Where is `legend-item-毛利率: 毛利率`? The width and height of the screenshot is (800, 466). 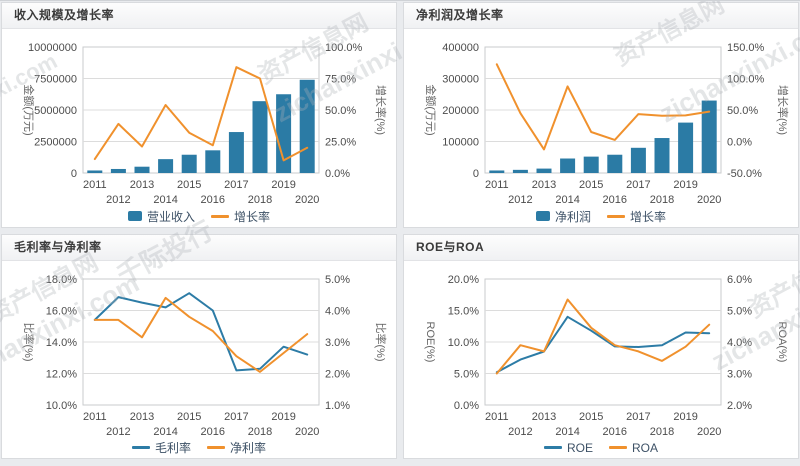 legend-item-毛利率: 毛利率 is located at coordinates (161, 447).